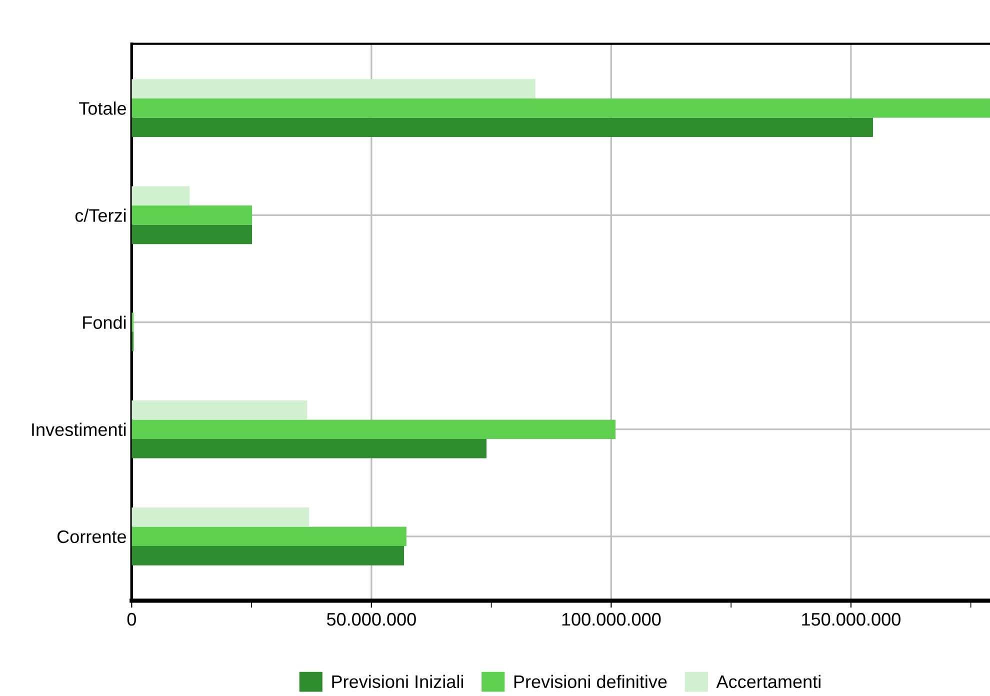 The height and width of the screenshot is (696, 990). What do you see at coordinates (611, 619) in the screenshot?
I see `x-tick-label: 100.000.000` at bounding box center [611, 619].